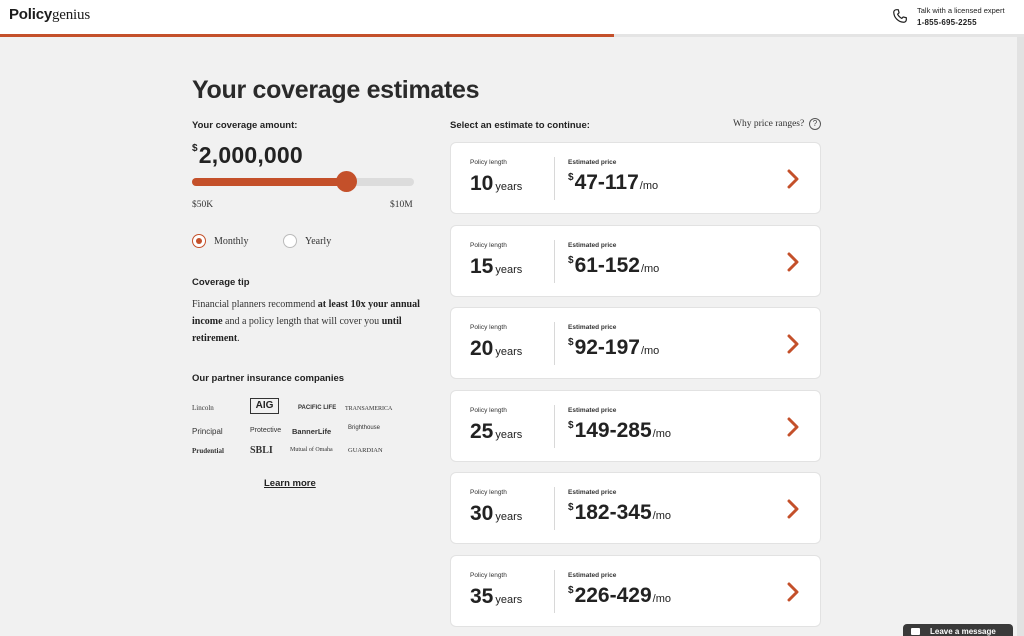 The image size is (1024, 636). Describe the element at coordinates (496, 348) in the screenshot. I see `policy-length-value: 20 years` at that location.